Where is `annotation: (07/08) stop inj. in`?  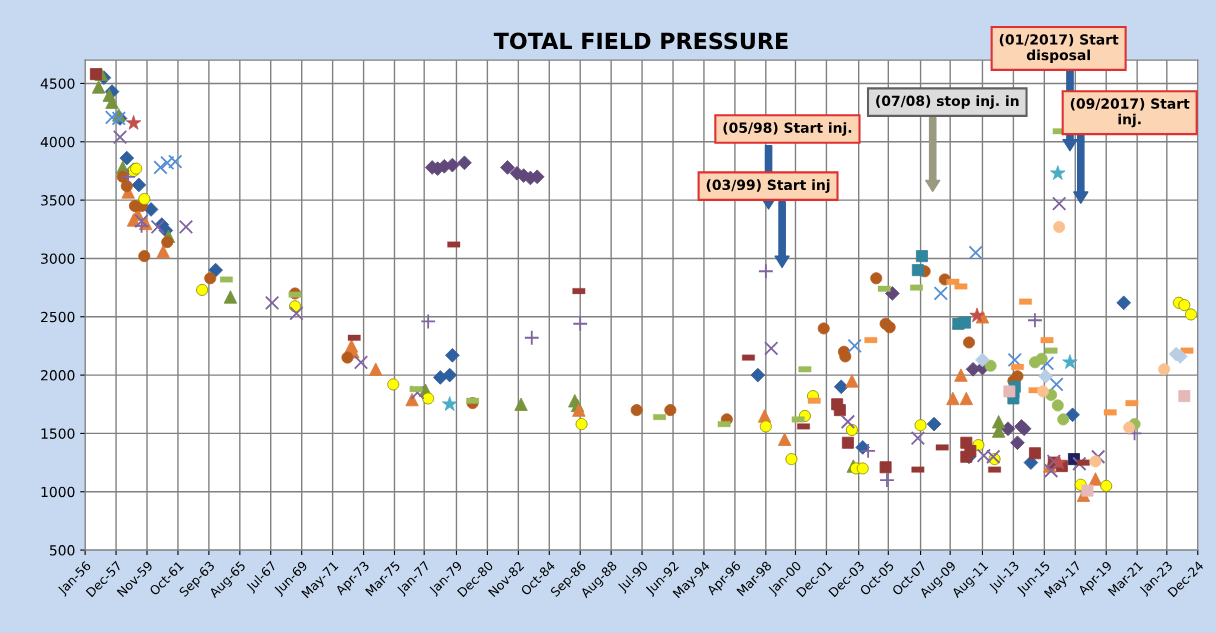 annotation: (07/08) stop inj. in is located at coordinates (947, 102).